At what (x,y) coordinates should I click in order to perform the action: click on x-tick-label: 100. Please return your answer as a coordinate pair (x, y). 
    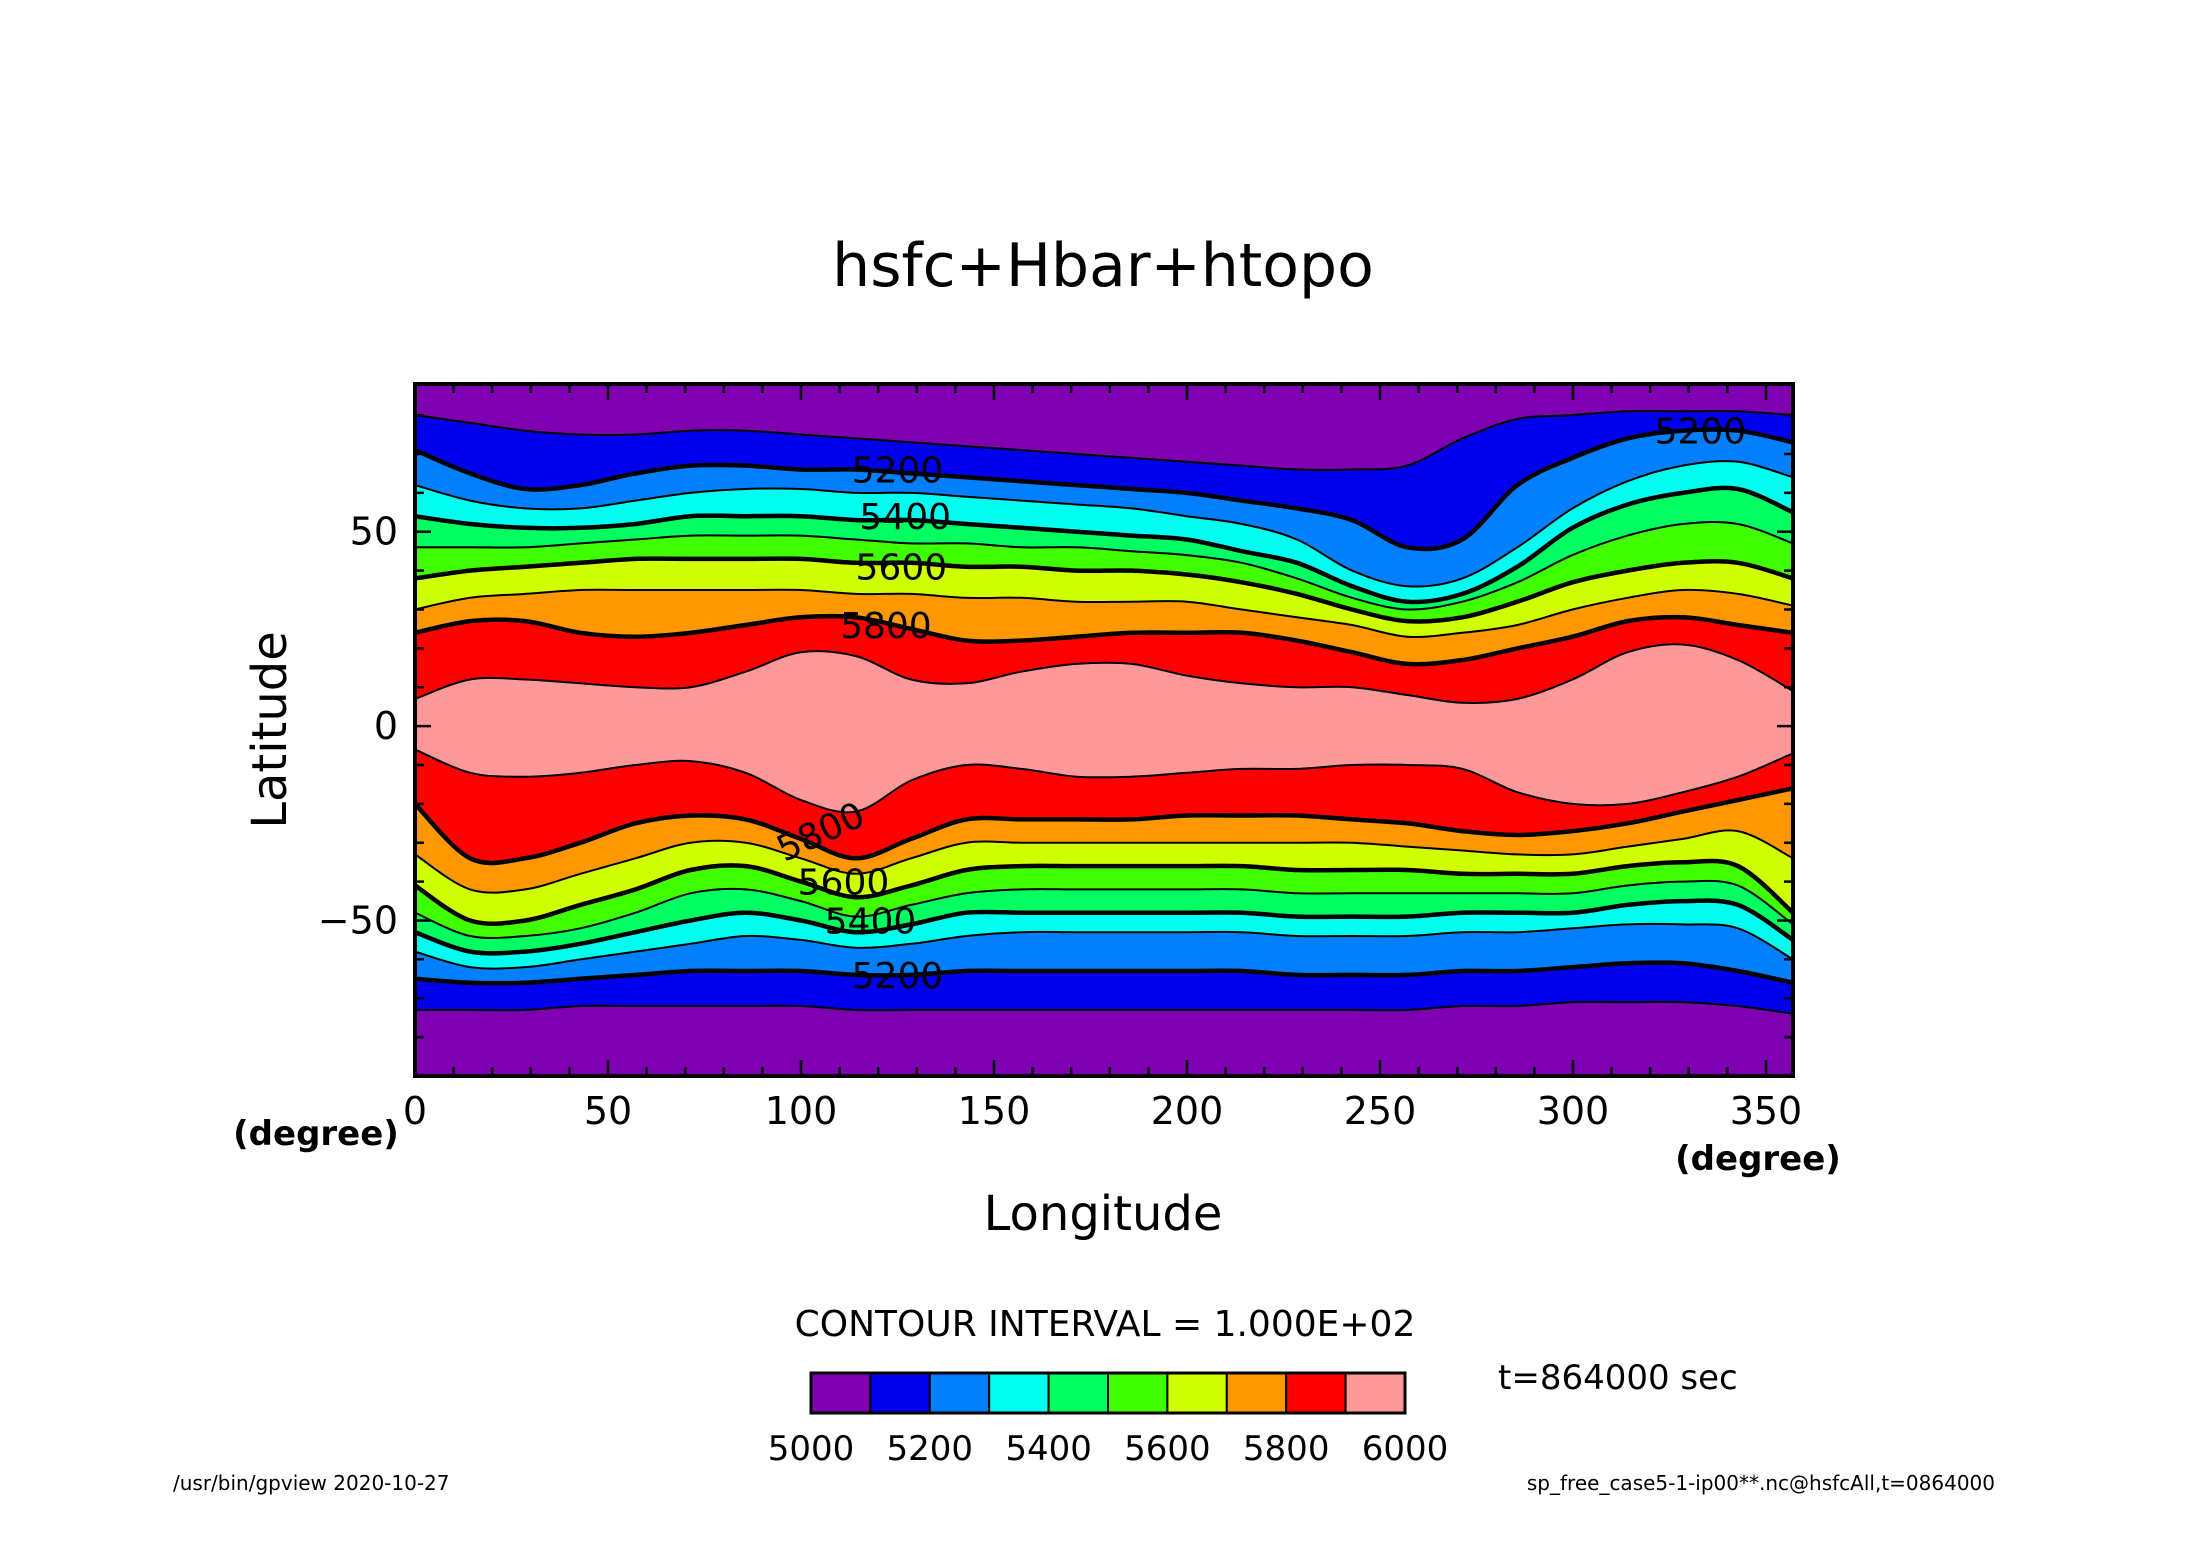
    Looking at the image, I should click on (801, 1111).